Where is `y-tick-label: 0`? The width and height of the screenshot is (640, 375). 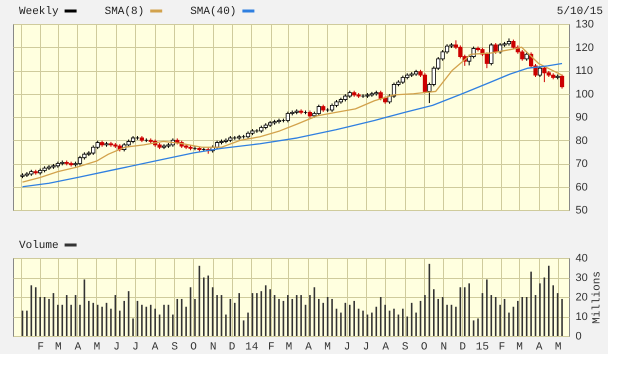
y-tick-label: 0 is located at coordinates (579, 336).